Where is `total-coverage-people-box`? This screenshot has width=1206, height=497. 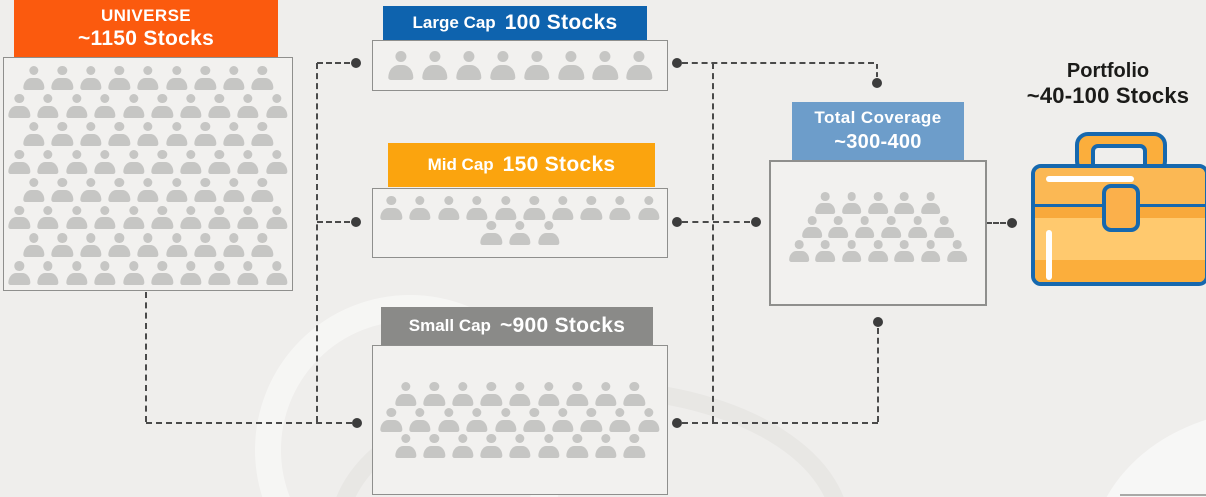
total-coverage-people-box is located at coordinates (878, 233).